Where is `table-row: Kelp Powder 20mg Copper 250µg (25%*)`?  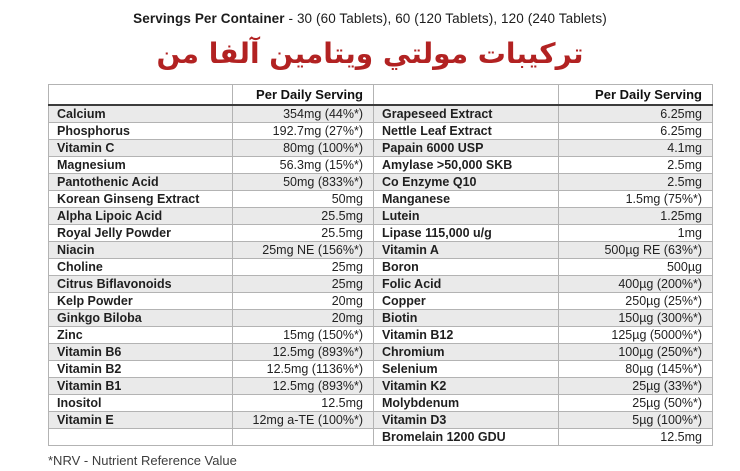
table-row: Kelp Powder 20mg Copper 250µg (25%*) is located at coordinates (380, 301).